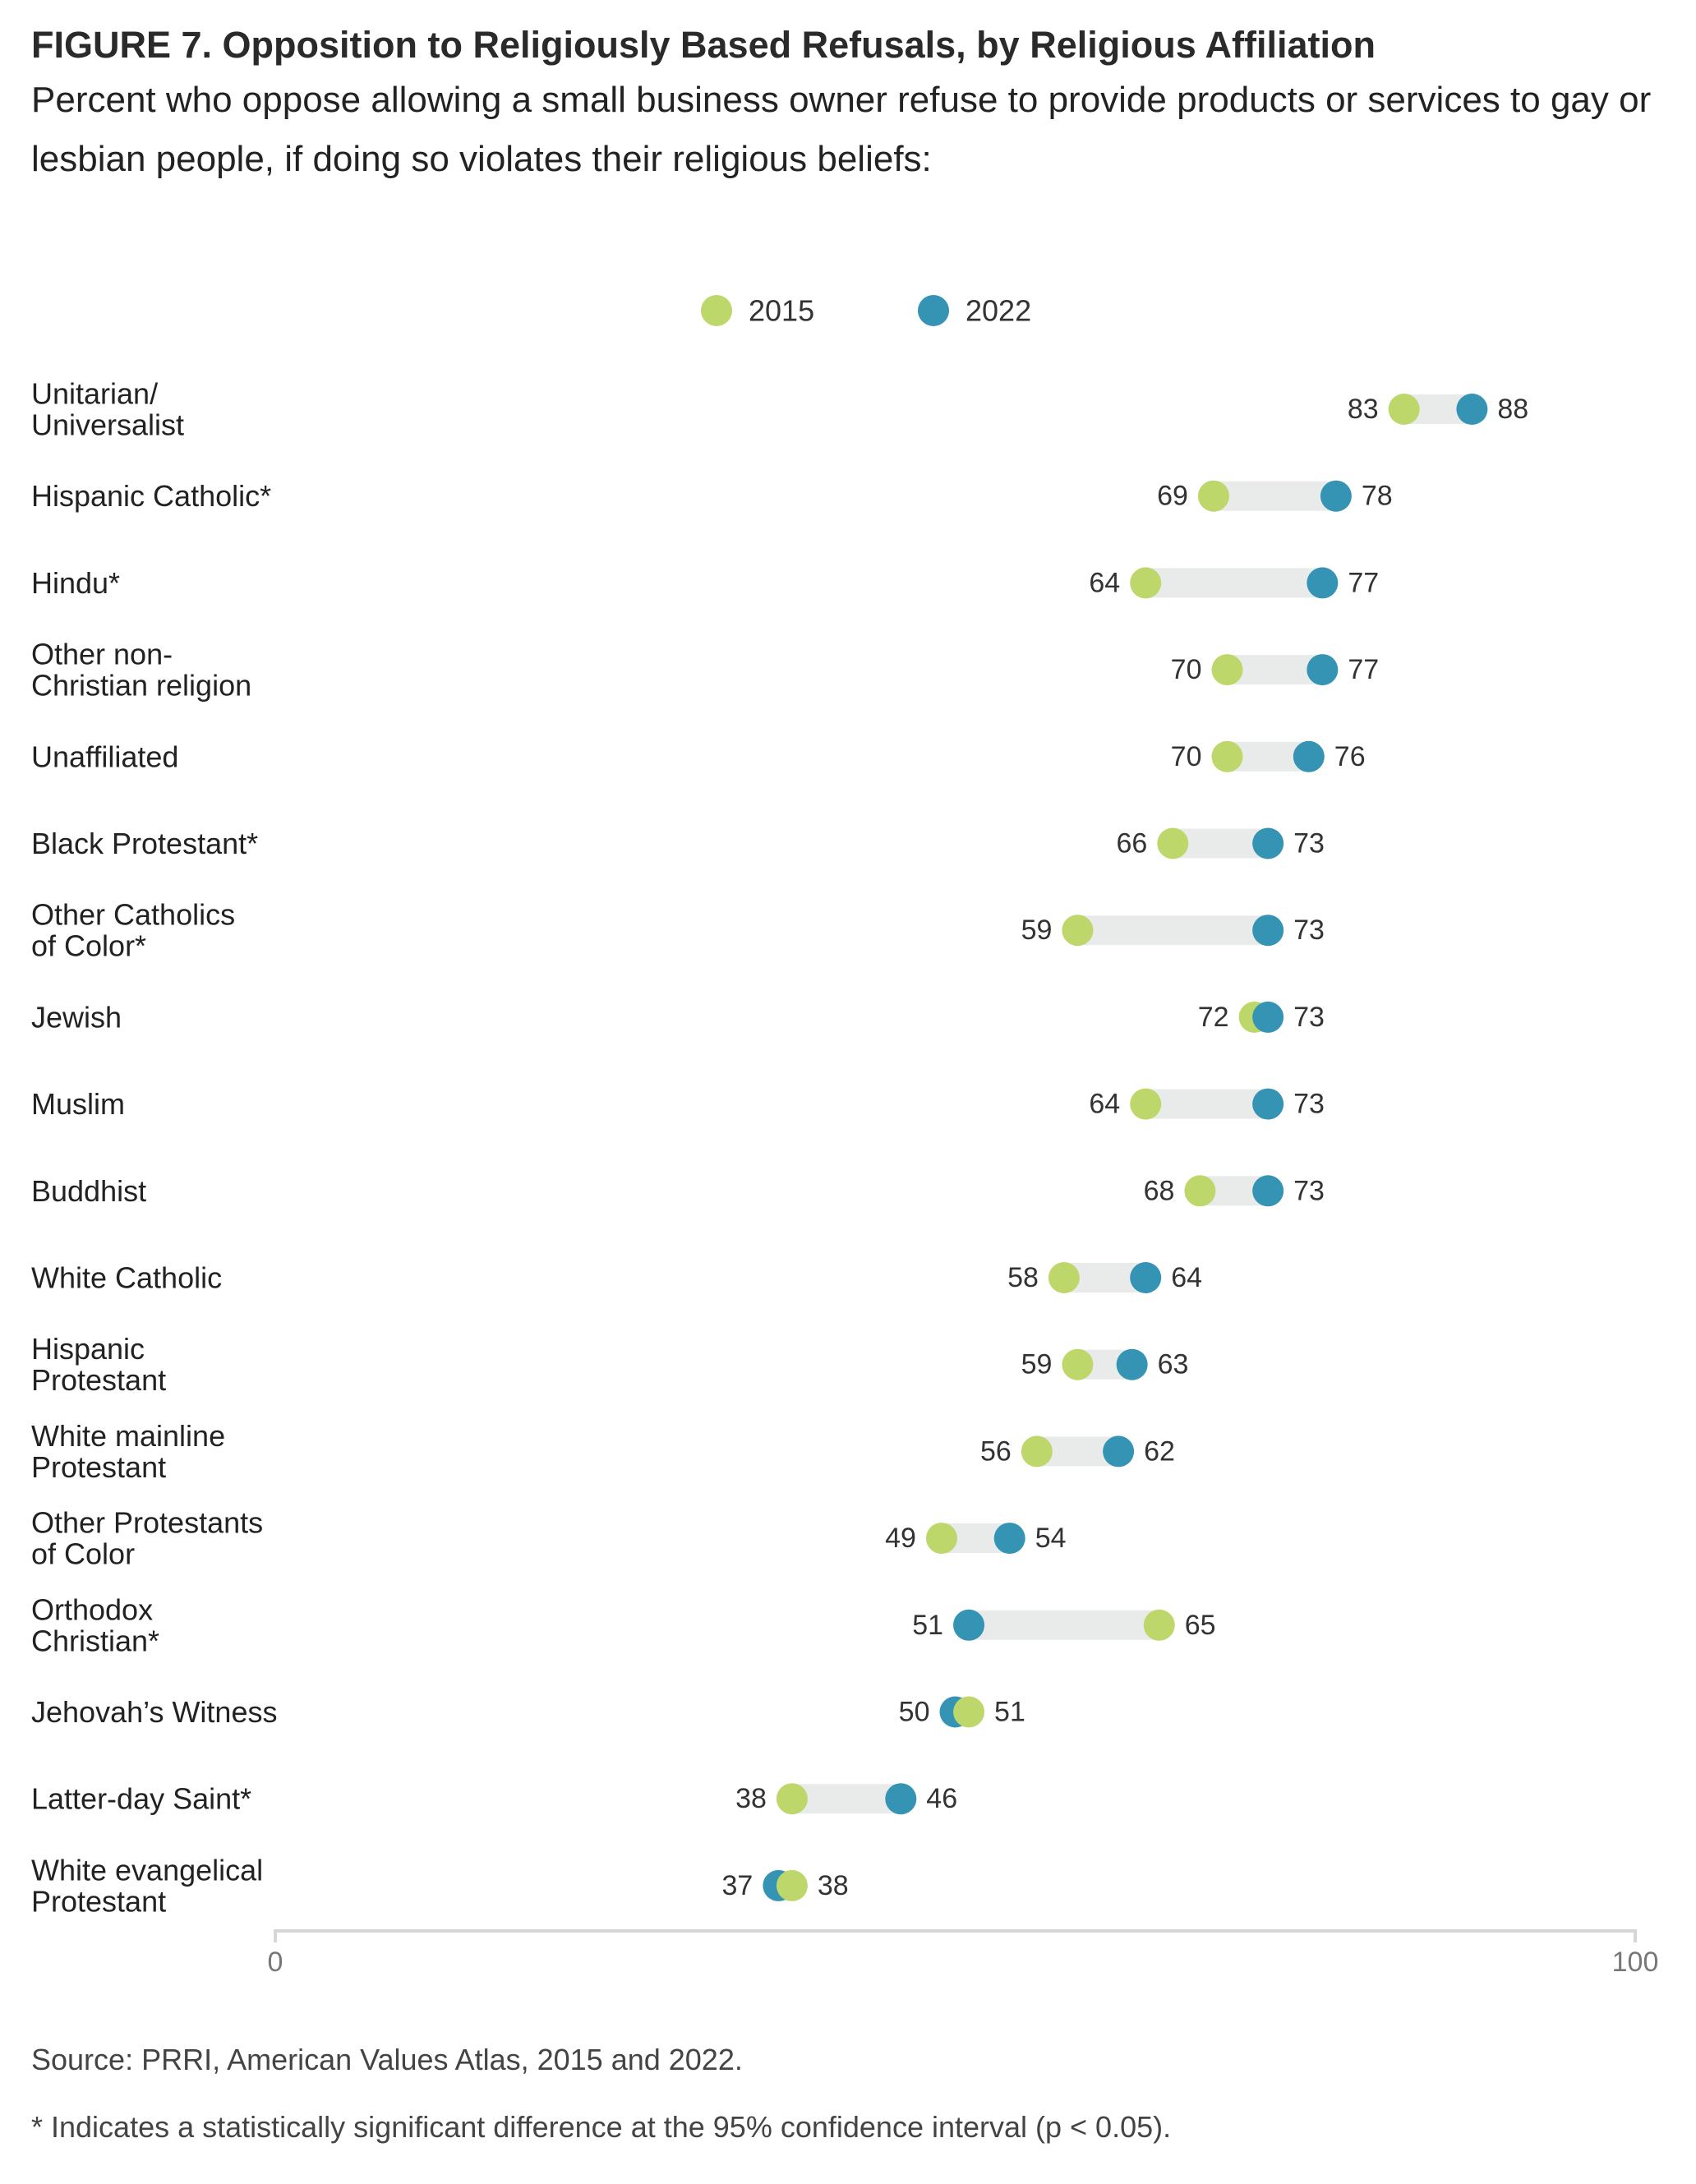  What do you see at coordinates (999, 311) in the screenshot?
I see `legend-label-2022: 2022` at bounding box center [999, 311].